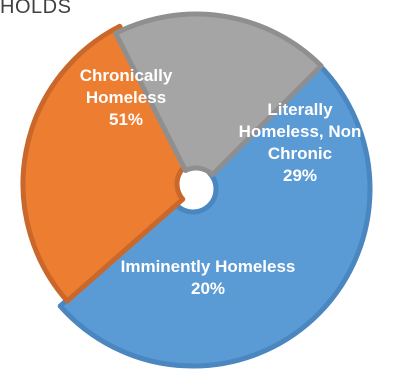  I want to click on slice-name-line: Chronically, so click(126, 75).